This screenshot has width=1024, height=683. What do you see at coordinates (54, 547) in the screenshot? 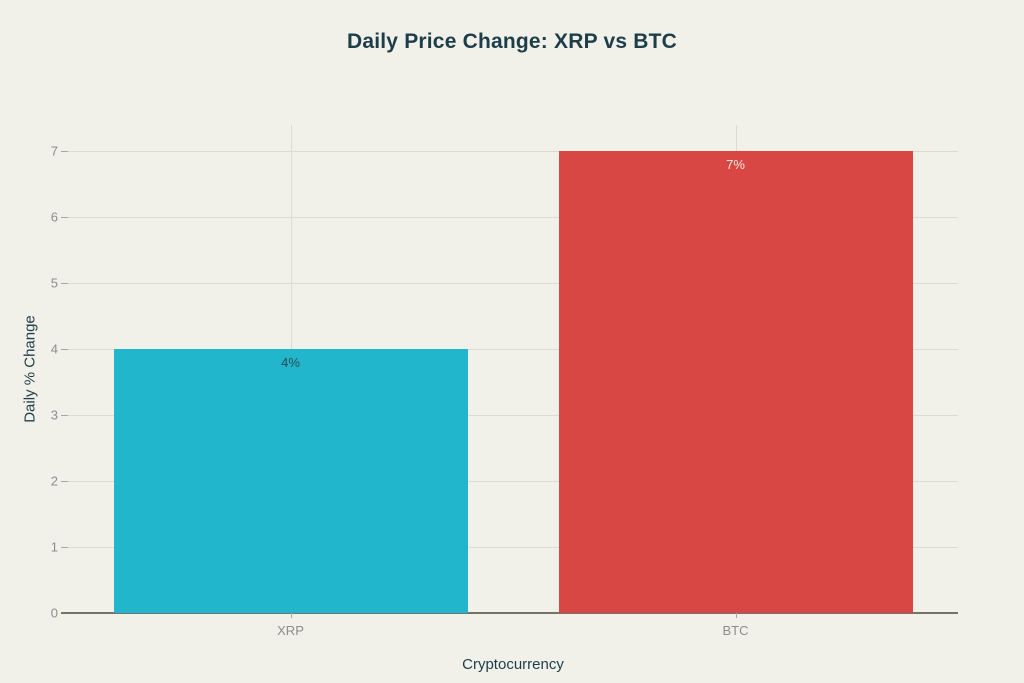
I see `y-tick-label: 1` at bounding box center [54, 547].